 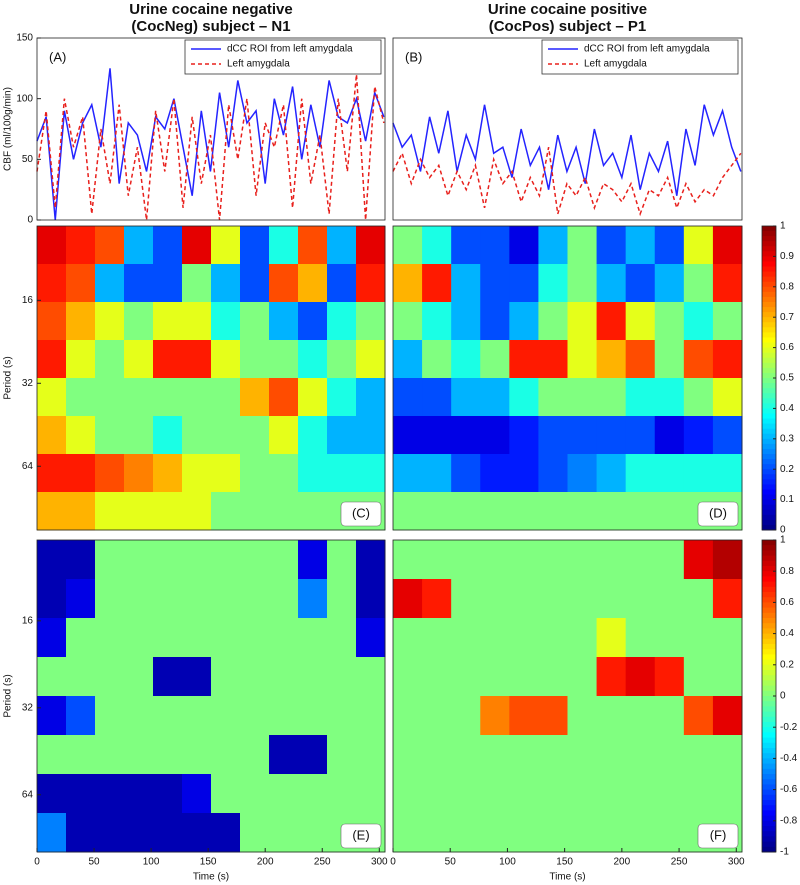 What do you see at coordinates (784, 852) in the screenshot?
I see `colorbar-tick-label: -1` at bounding box center [784, 852].